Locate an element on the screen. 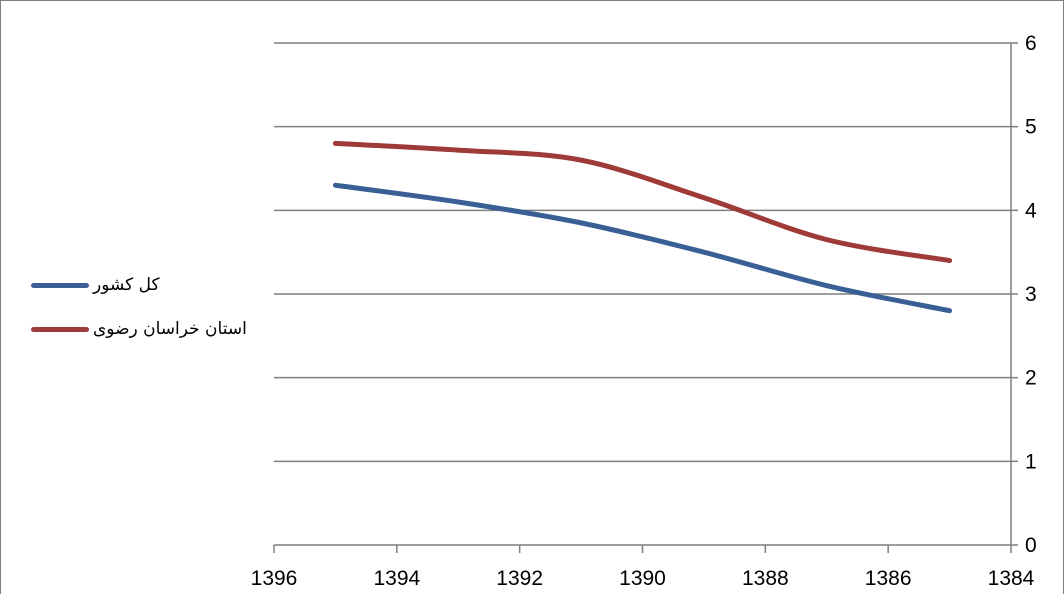 The image size is (1064, 595). legend-item-series-0: کل کشور is located at coordinates (166, 285).